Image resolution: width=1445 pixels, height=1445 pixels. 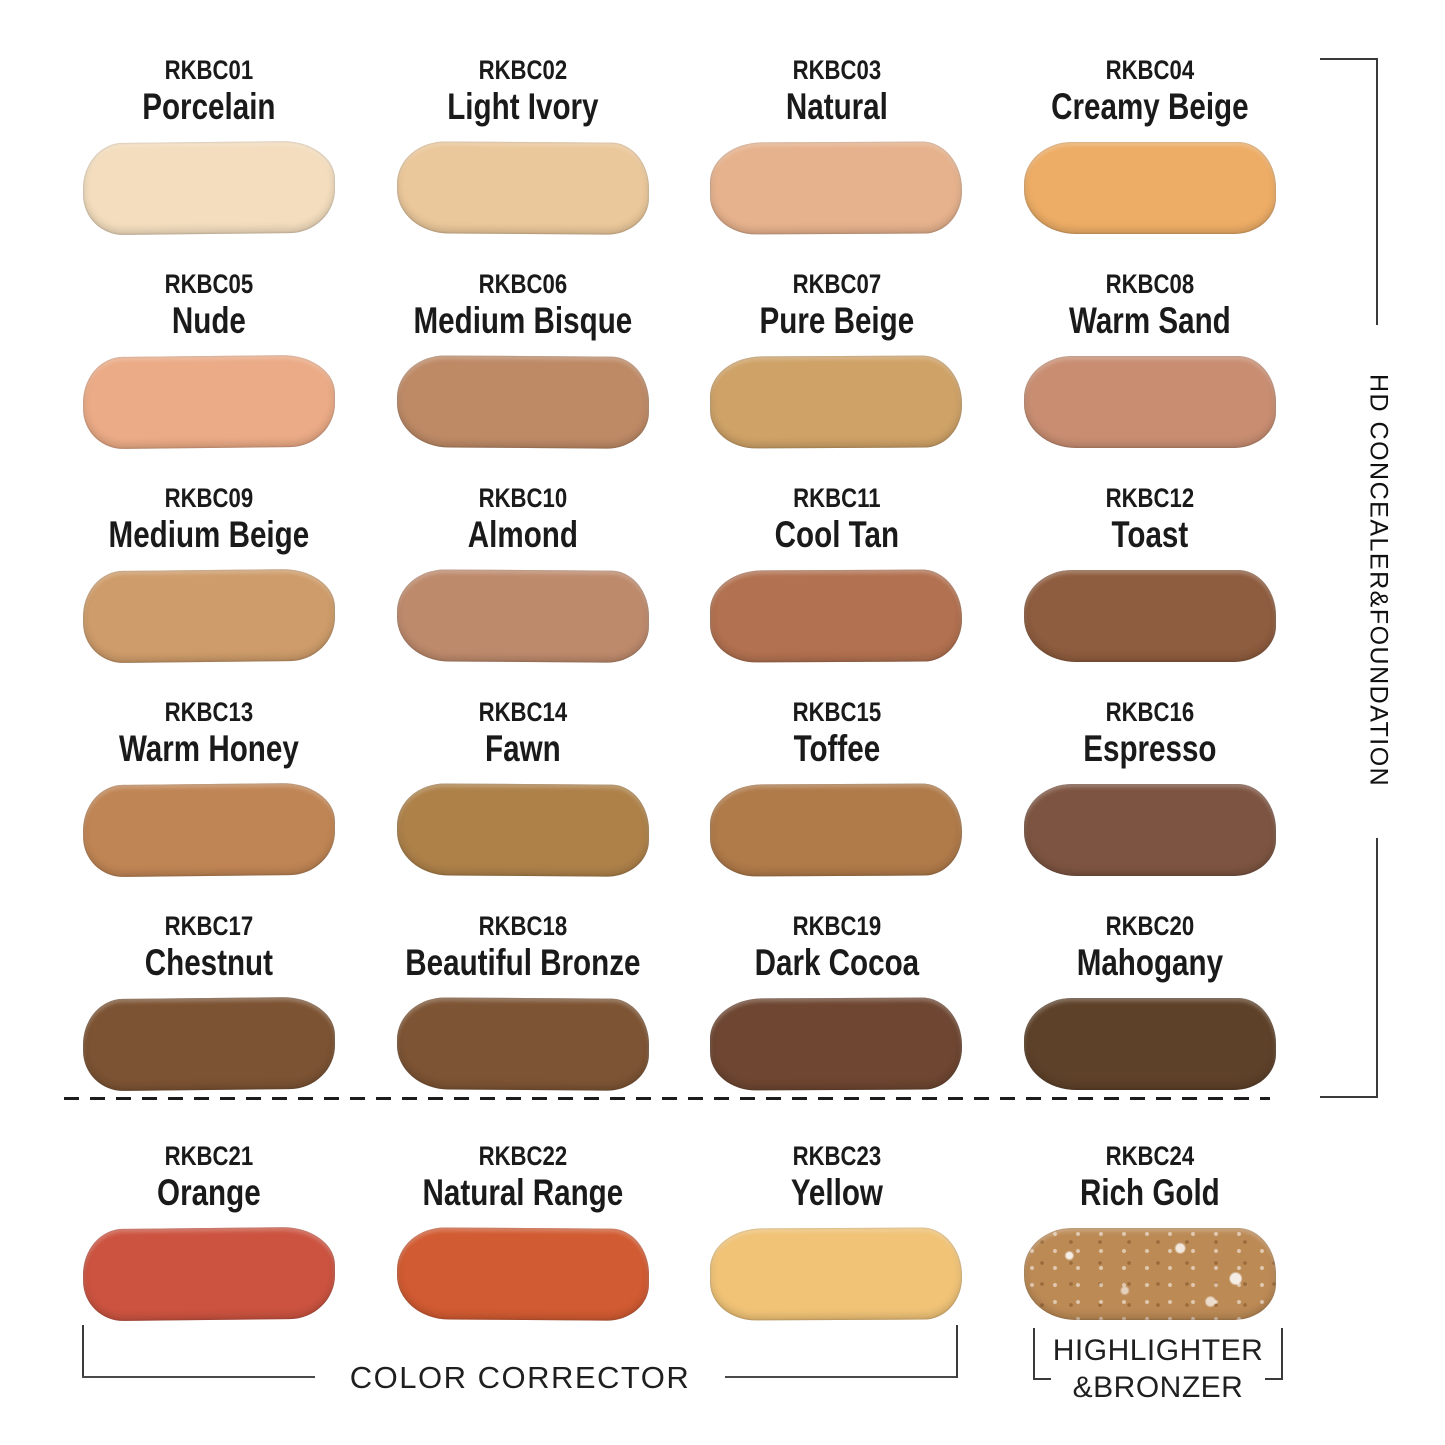 What do you see at coordinates (522, 320) in the screenshot?
I see `shade-name: Medium Bisque` at bounding box center [522, 320].